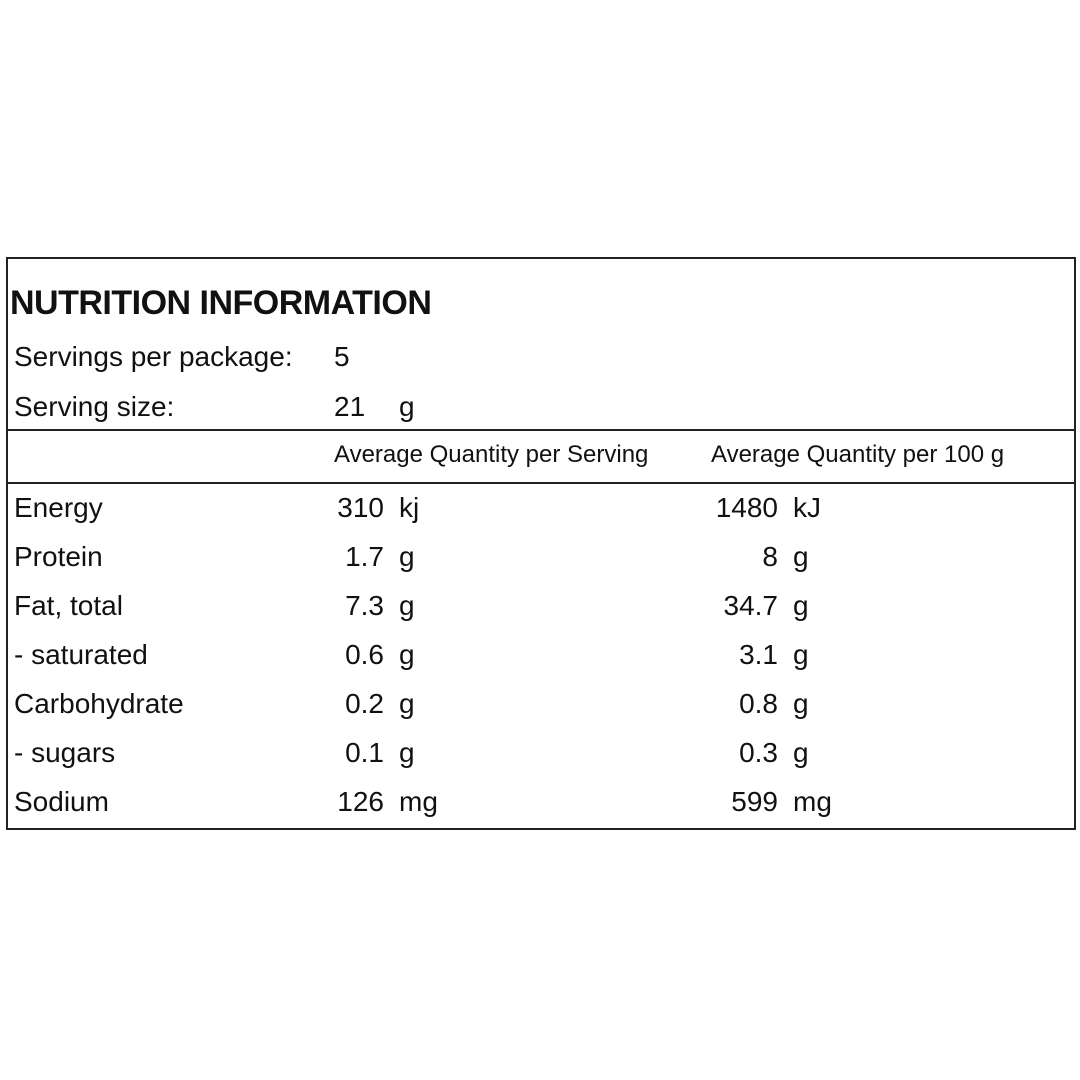  What do you see at coordinates (68, 605) in the screenshot?
I see `nutrient-label: Fat, total` at bounding box center [68, 605].